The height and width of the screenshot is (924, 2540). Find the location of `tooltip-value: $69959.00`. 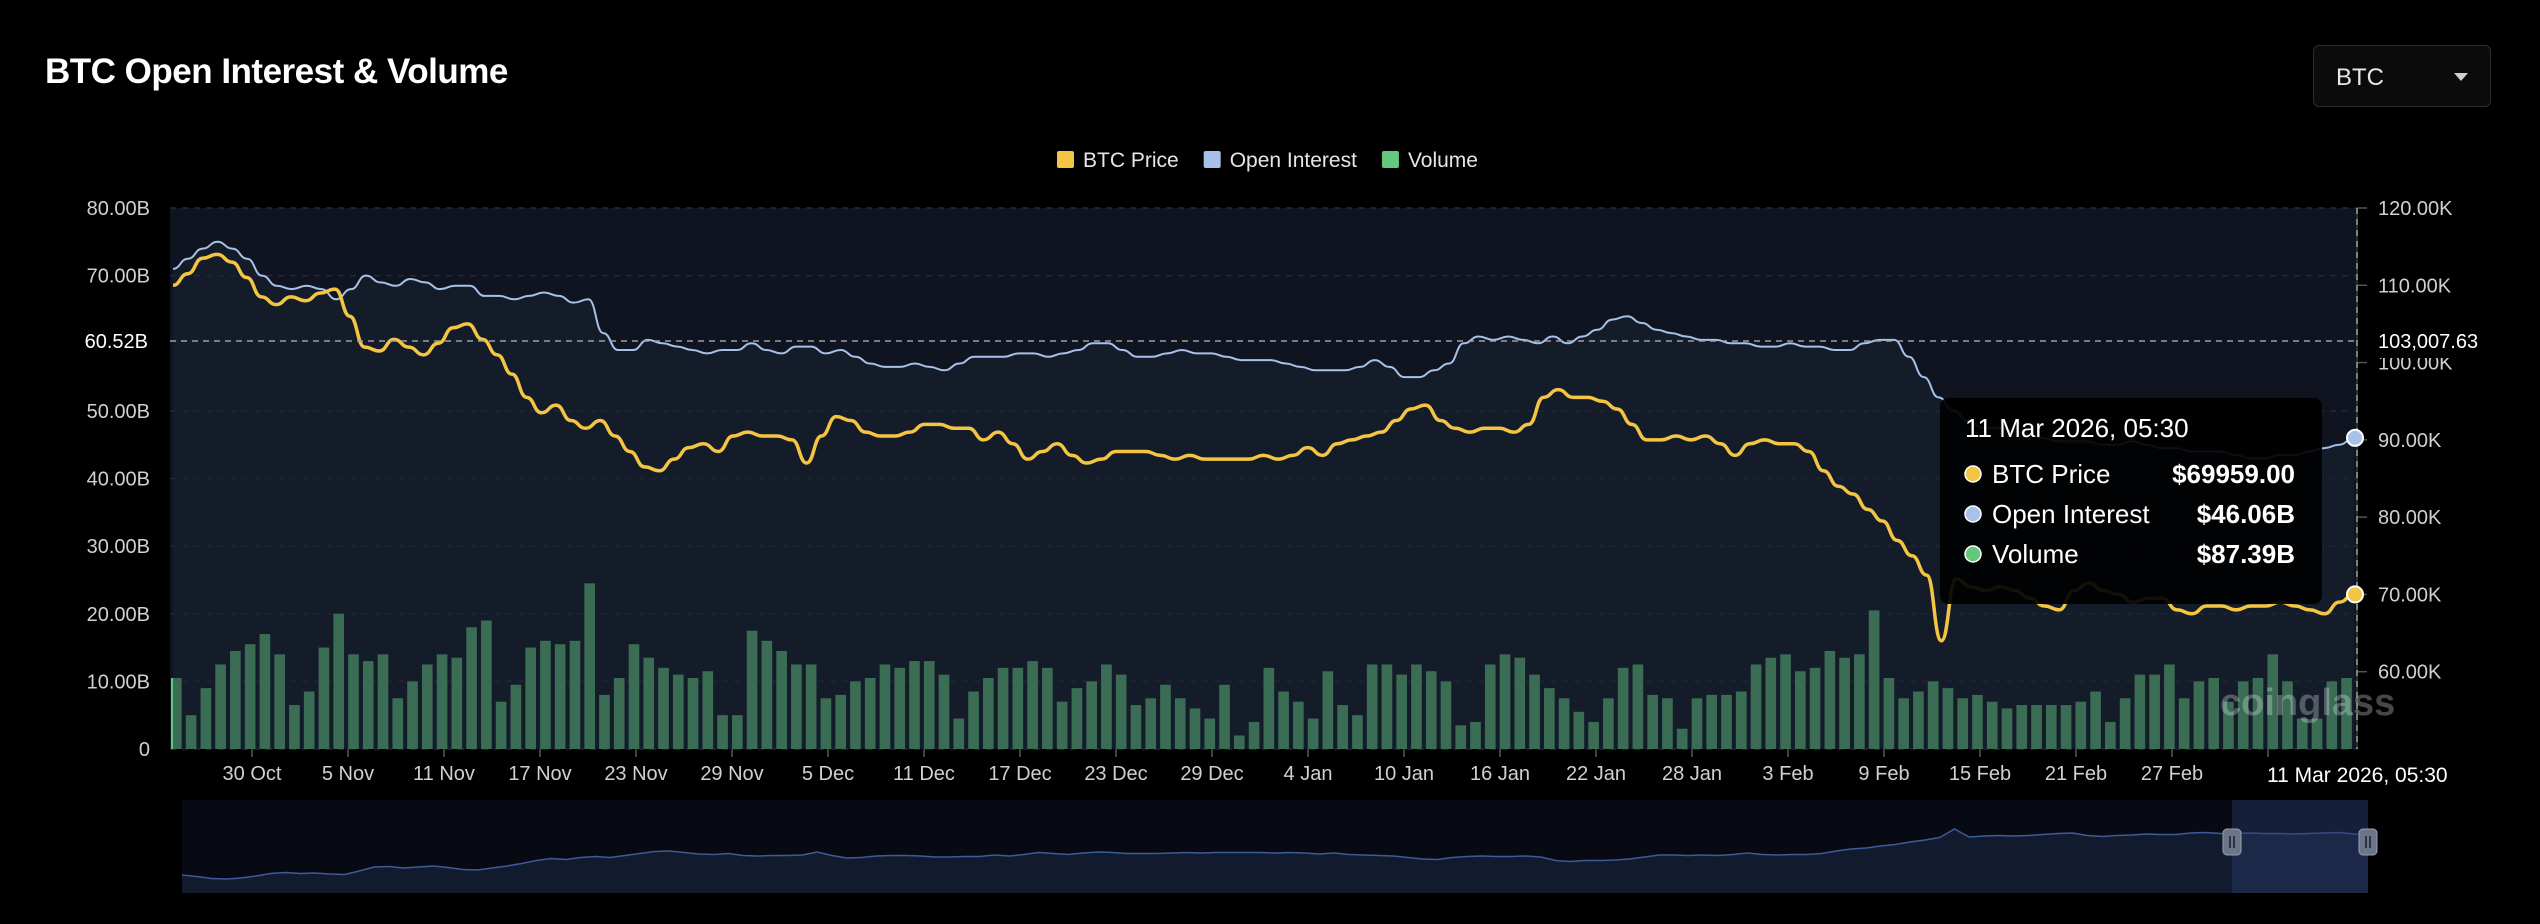

tooltip-value: $69959.00 is located at coordinates (2233, 474).